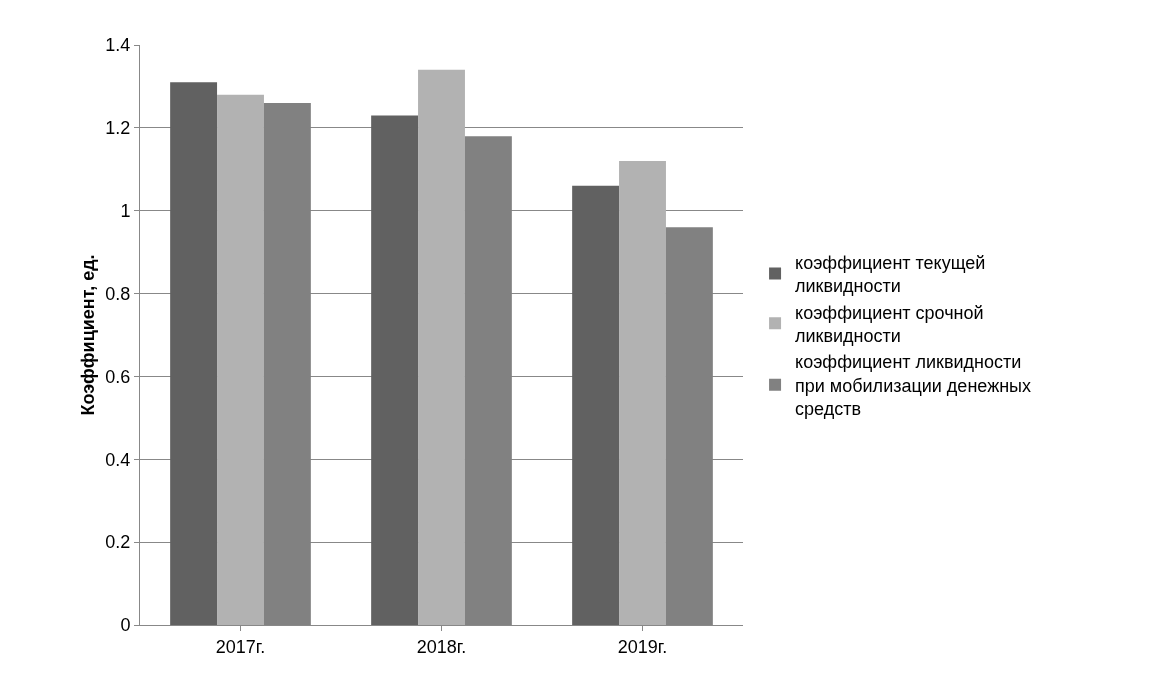  I want to click on x-tick-label: 2019г., so click(642, 646).